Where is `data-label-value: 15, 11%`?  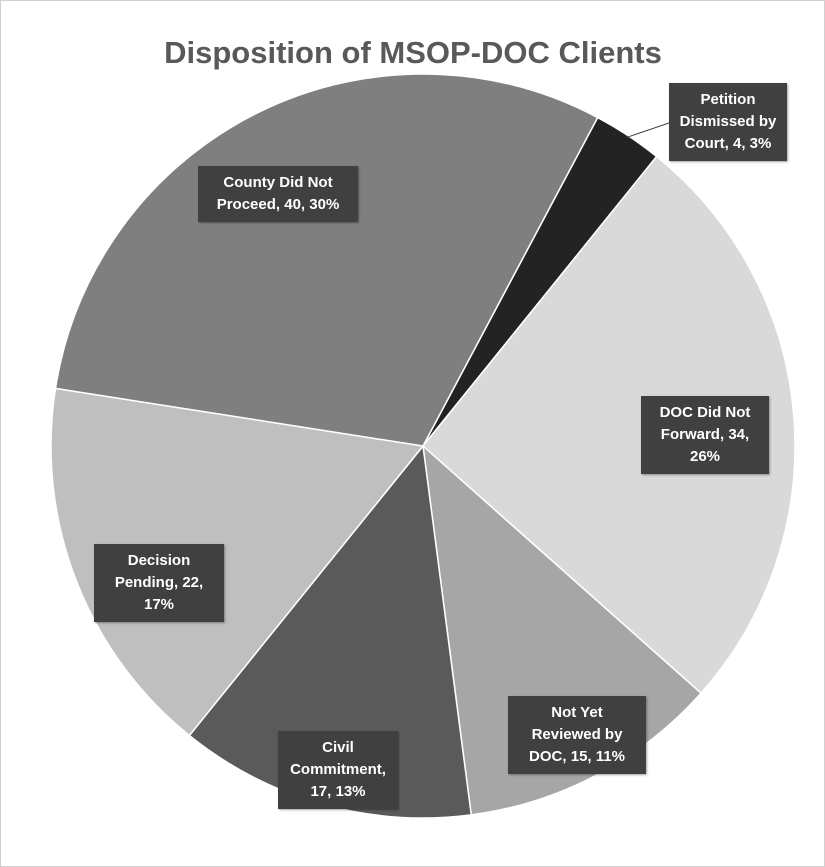
data-label-value: 15, 11% is located at coordinates (597, 756).